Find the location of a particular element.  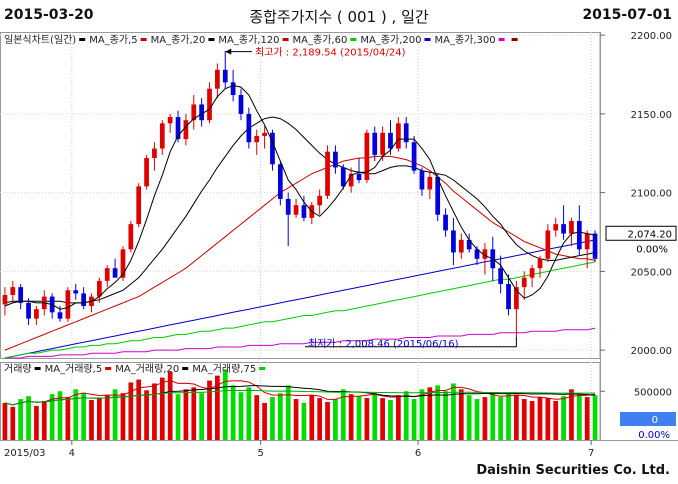

price-legend-label: MA_종가,300 is located at coordinates (464, 40).